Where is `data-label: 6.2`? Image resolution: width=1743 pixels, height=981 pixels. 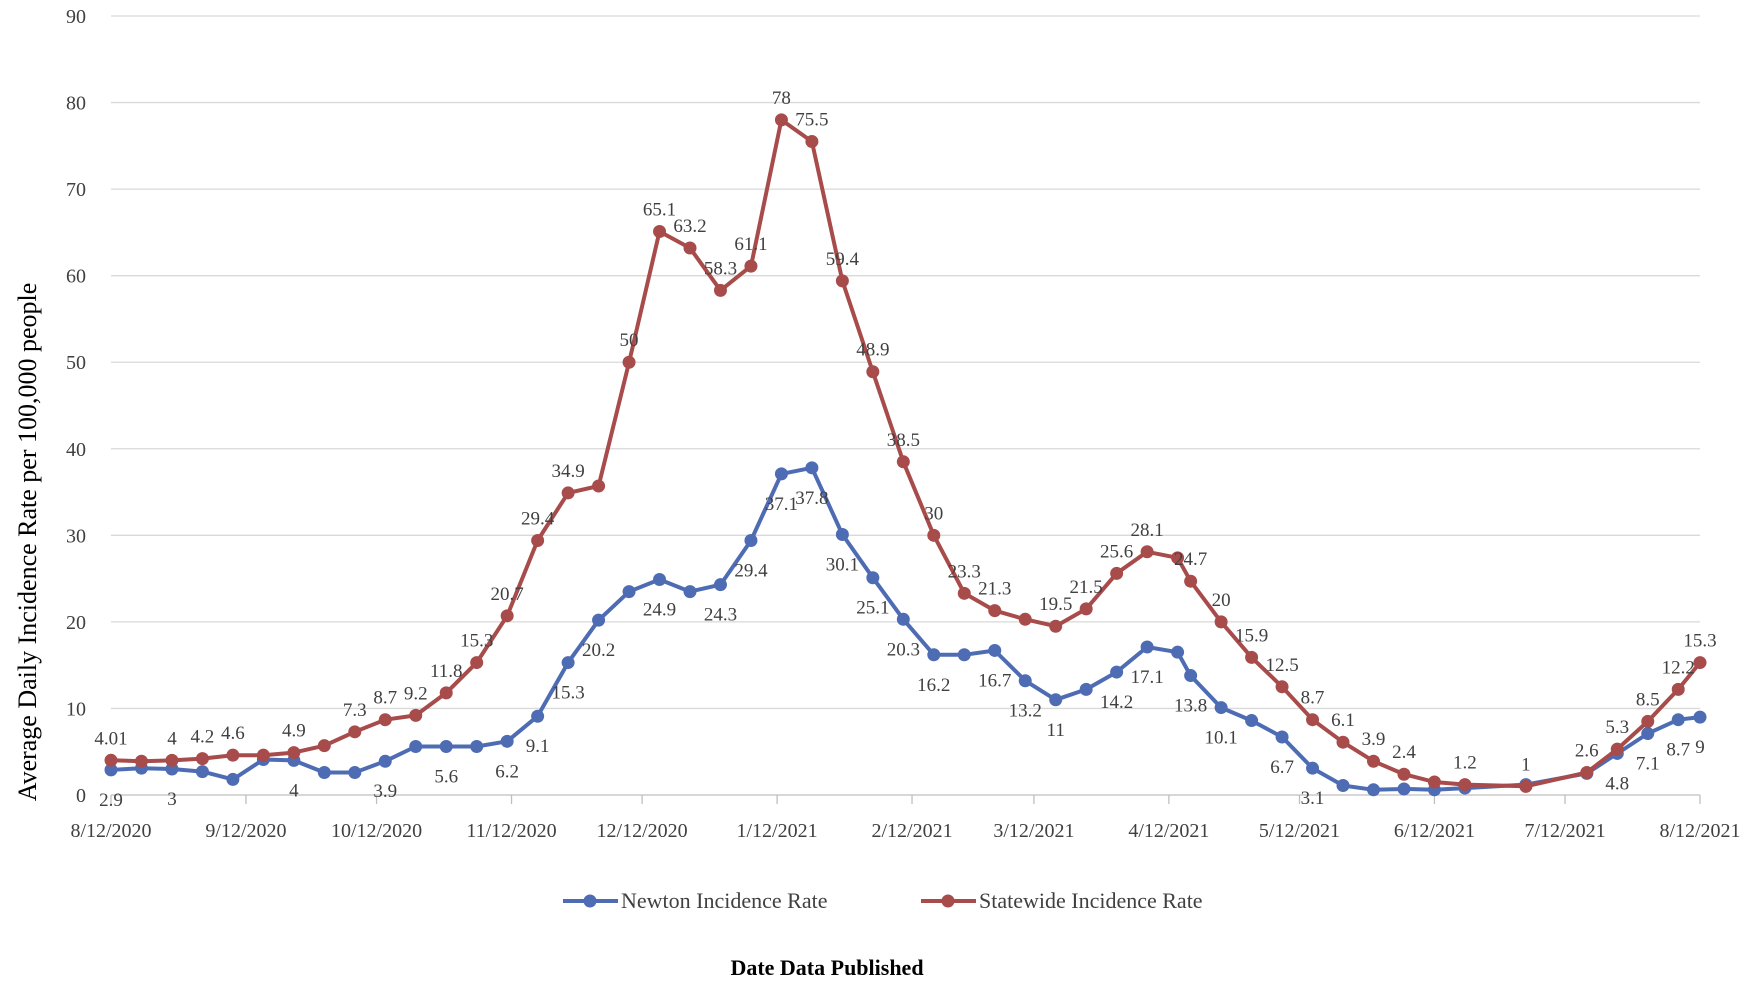 data-label: 6.2 is located at coordinates (507, 771).